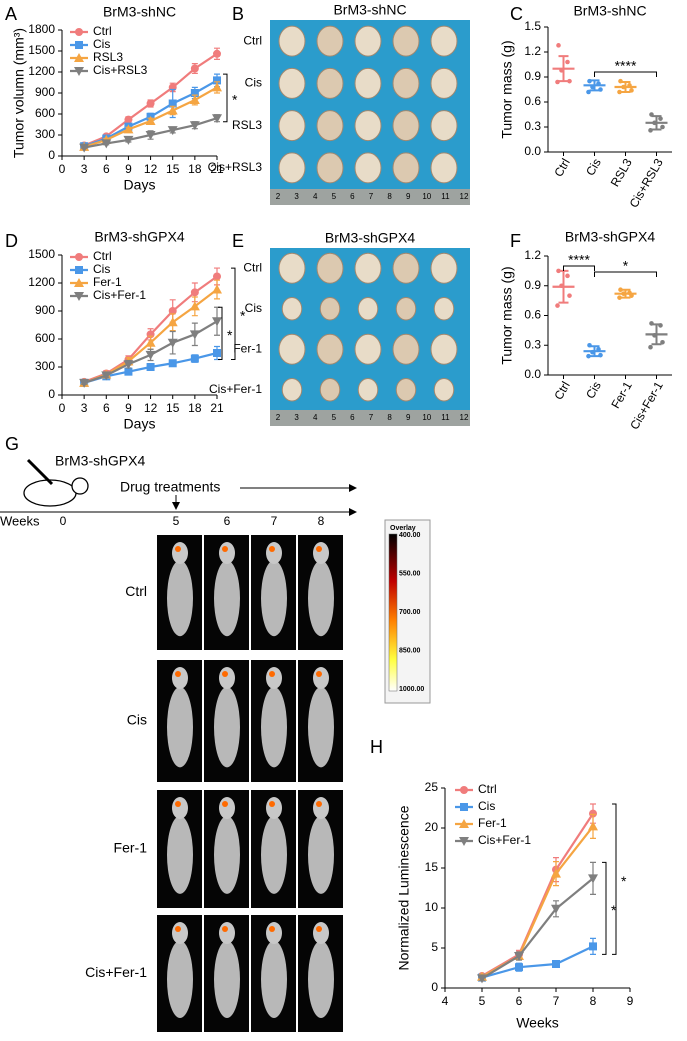  Describe the element at coordinates (410, 535) in the screenshot. I see `colorbar-label: 400.00` at that location.